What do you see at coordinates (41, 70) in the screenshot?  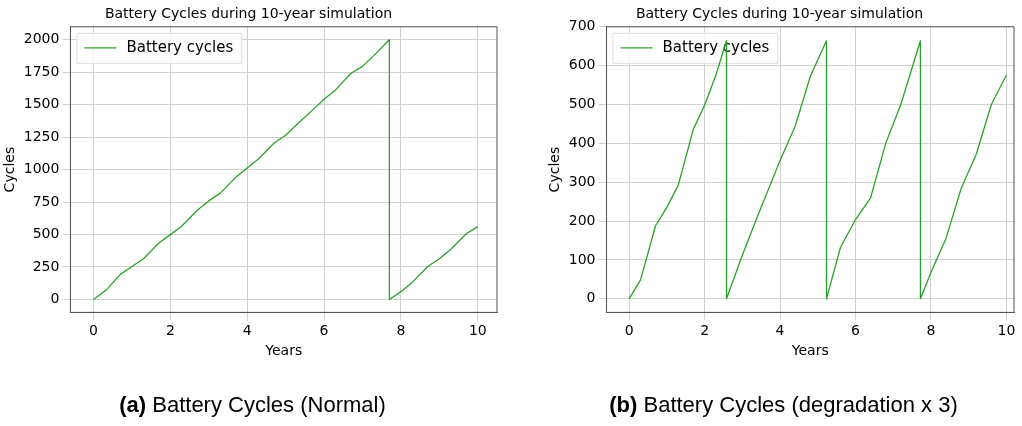 I see `y-tick-label: 1750` at bounding box center [41, 70].